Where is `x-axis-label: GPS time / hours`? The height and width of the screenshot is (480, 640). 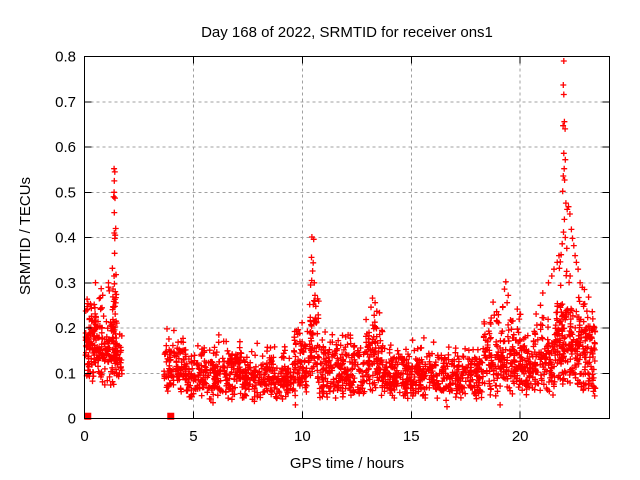 x-axis-label: GPS time / hours is located at coordinates (347, 463).